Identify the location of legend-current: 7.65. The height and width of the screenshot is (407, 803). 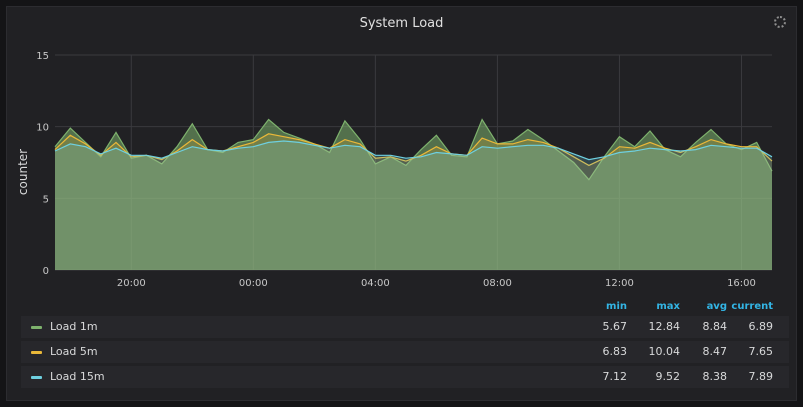
(761, 351).